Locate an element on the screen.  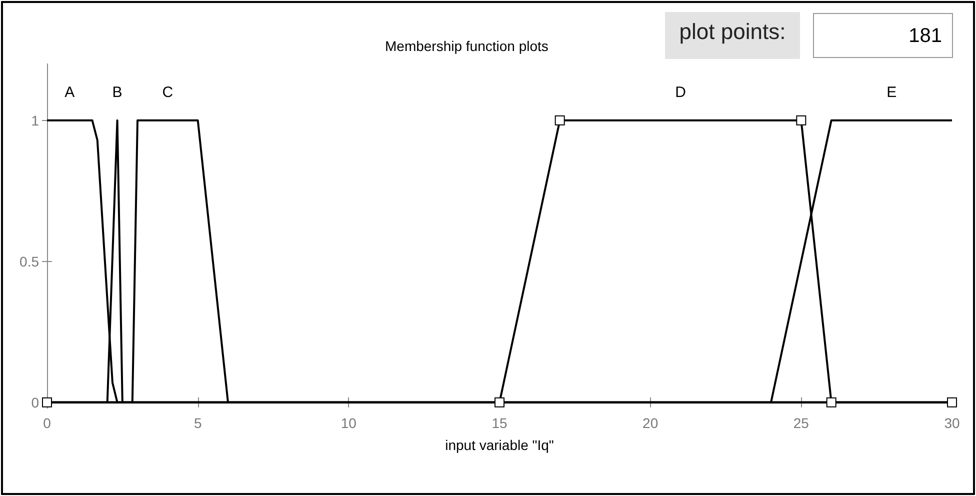
text-field: 181 is located at coordinates (883, 35).